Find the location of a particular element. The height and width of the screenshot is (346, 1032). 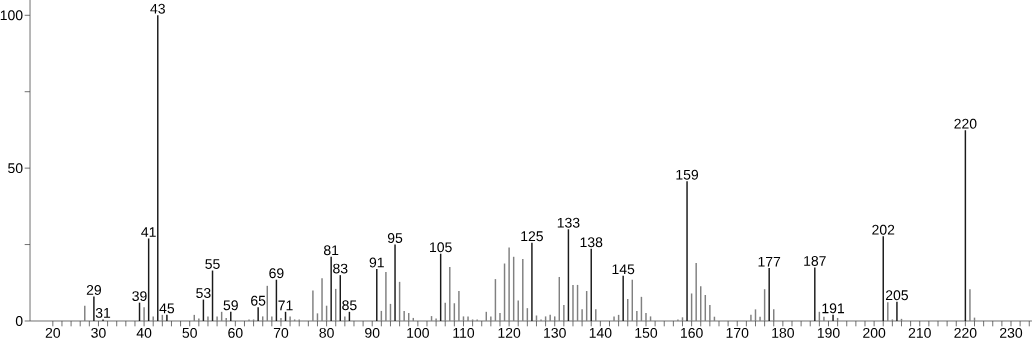

x-tick-label: 50 is located at coordinates (189, 332).